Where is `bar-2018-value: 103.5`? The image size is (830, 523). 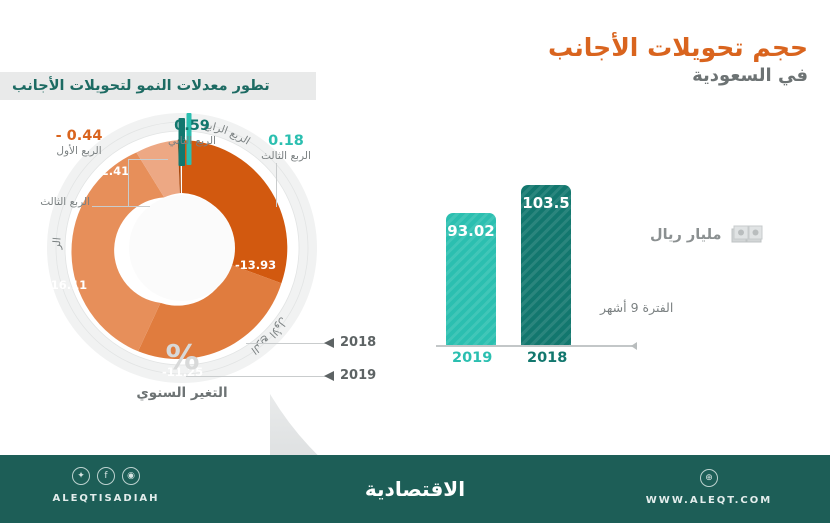 bar-2018-value: 103.5 is located at coordinates (546, 203).